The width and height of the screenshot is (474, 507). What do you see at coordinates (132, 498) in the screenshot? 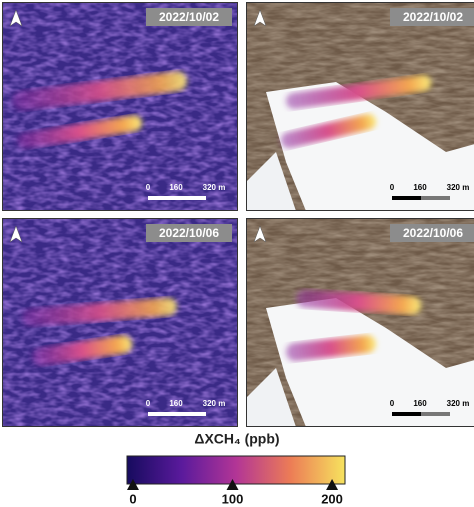
I see `colorbar-tick-label: 0` at bounding box center [132, 498].